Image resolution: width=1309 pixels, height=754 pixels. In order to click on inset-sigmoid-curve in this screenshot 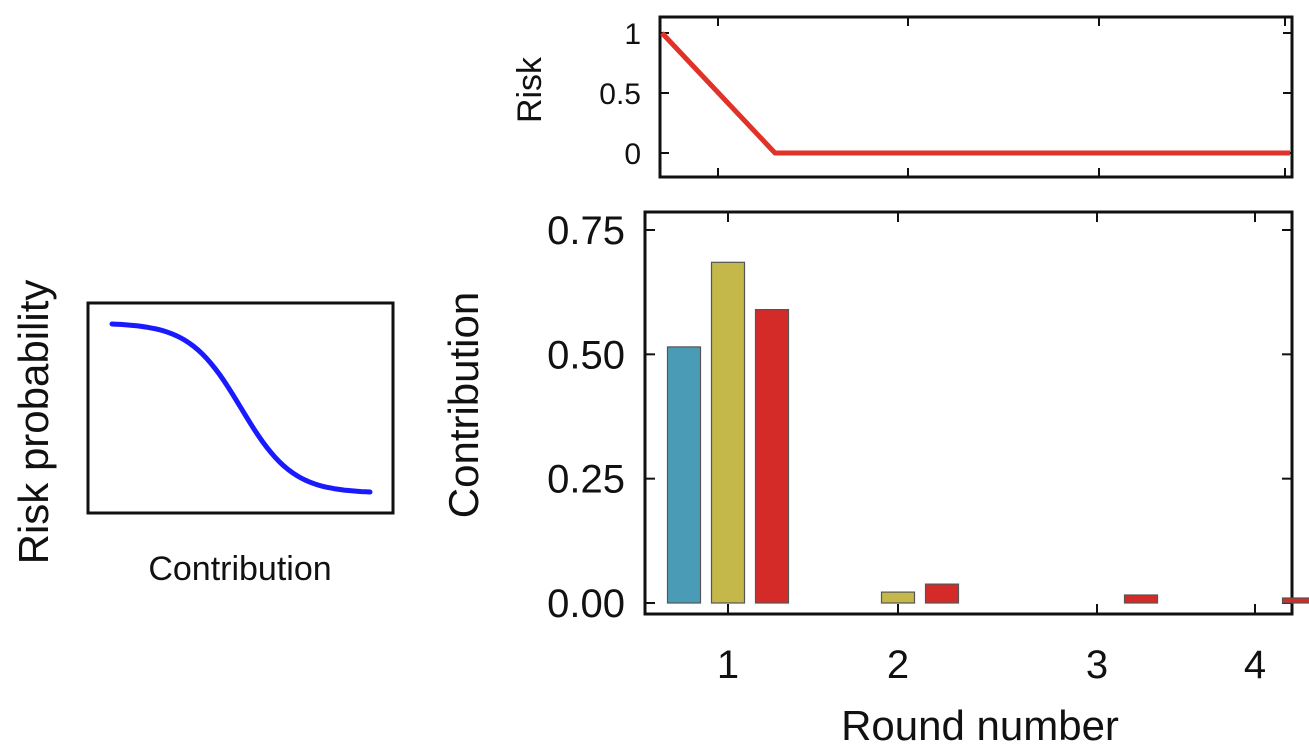, I will do `click(241, 408)`.